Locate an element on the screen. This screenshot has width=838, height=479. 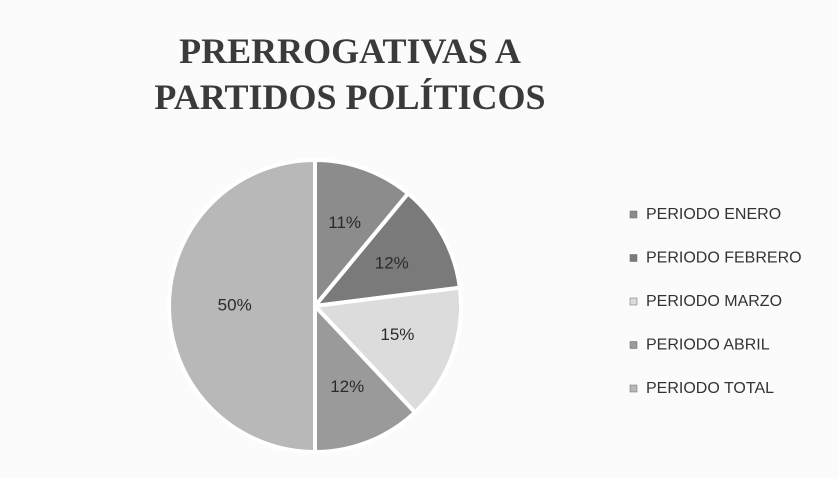
chart-title: PRERROGATIVAS A PARTIDOS POLÍTICOS is located at coordinates (350, 74).